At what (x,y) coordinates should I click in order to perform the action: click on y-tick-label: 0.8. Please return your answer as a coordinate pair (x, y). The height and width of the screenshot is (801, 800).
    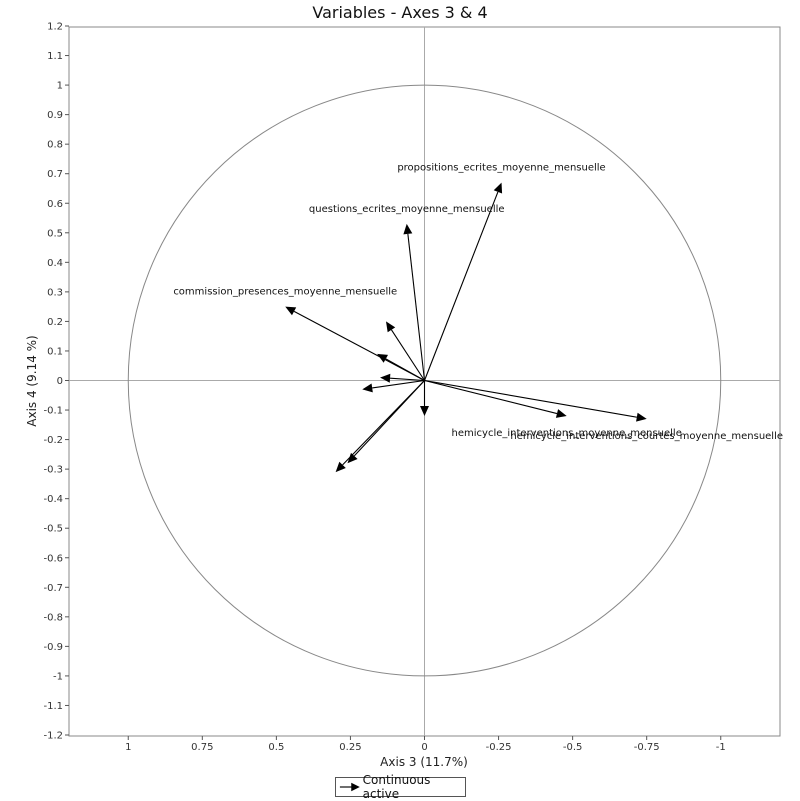
    Looking at the image, I should click on (55, 145).